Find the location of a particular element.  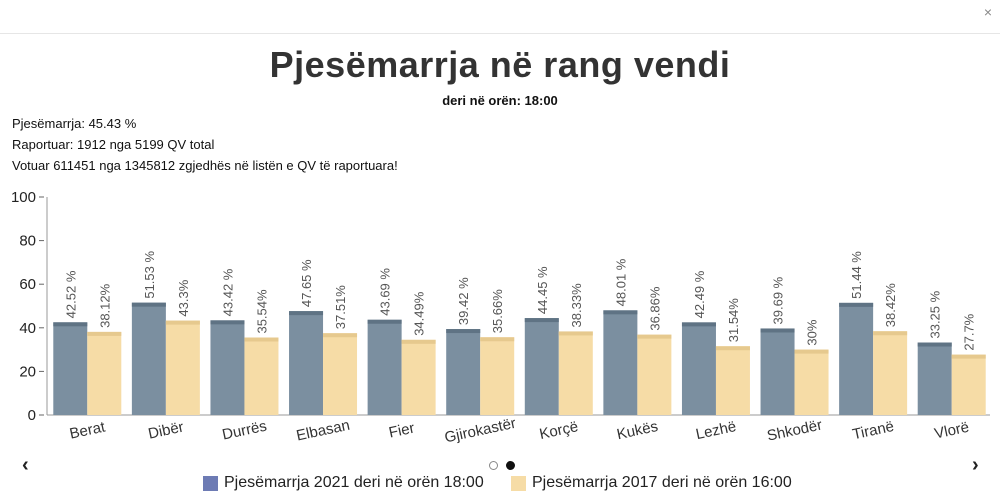

data-label: 38.42% is located at coordinates (890, 305).